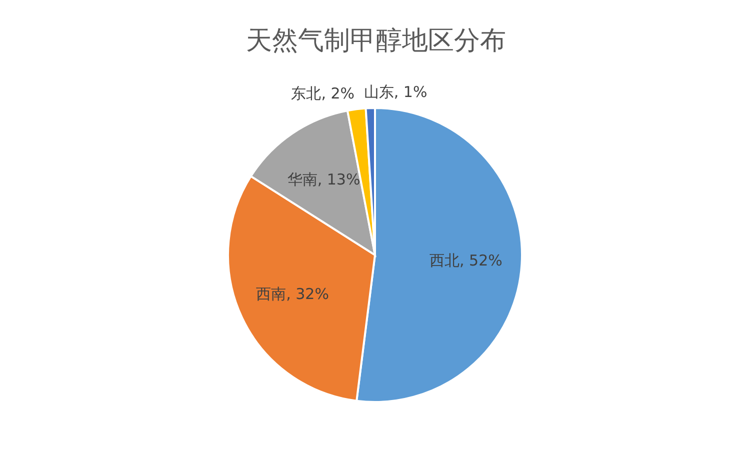  Describe the element at coordinates (323, 93) in the screenshot. I see `slice-label: 东北, 2%` at that location.